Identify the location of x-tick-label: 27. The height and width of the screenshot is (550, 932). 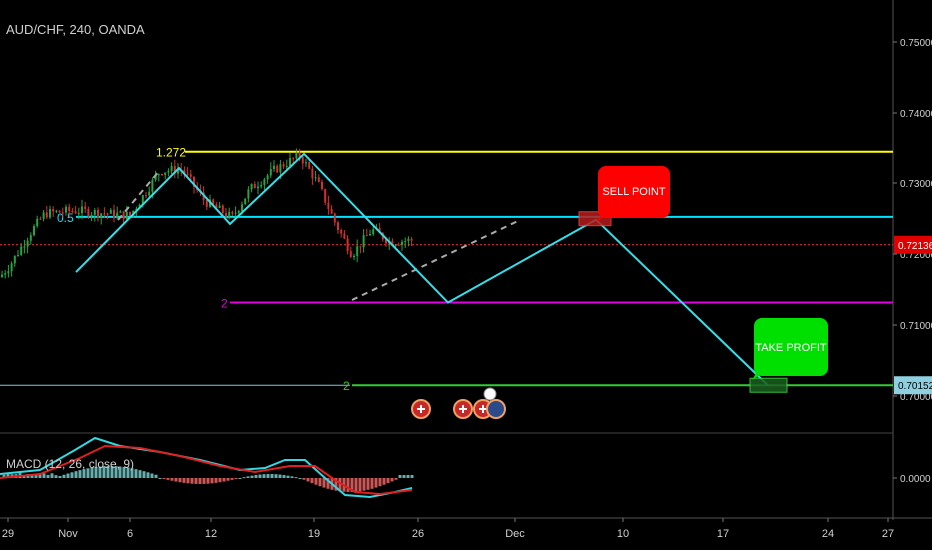
(888, 534).